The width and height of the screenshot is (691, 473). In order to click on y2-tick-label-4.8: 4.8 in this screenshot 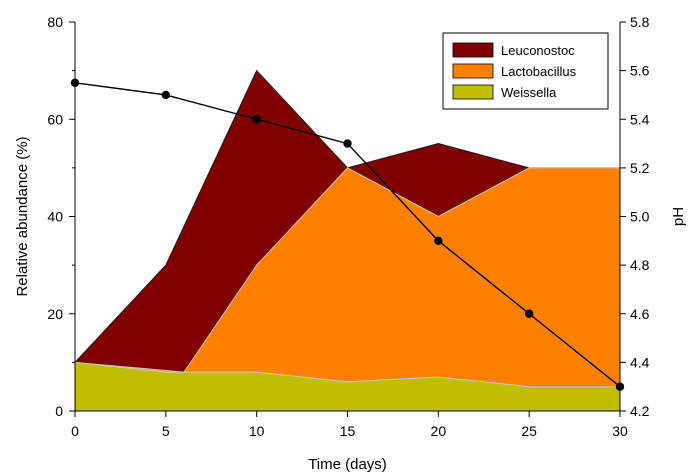, I will do `click(640, 265)`.